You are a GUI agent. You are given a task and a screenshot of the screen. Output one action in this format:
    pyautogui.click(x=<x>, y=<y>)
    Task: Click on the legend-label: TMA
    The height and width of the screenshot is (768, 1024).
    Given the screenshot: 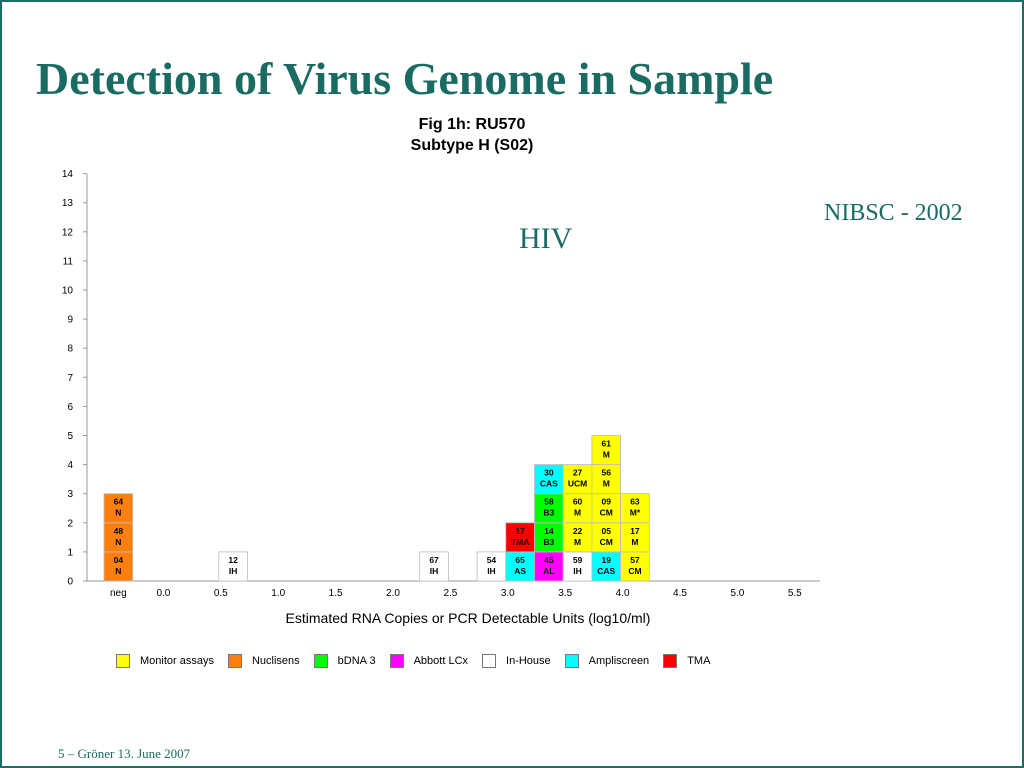 What is the action you would take?
    pyautogui.click(x=699, y=661)
    